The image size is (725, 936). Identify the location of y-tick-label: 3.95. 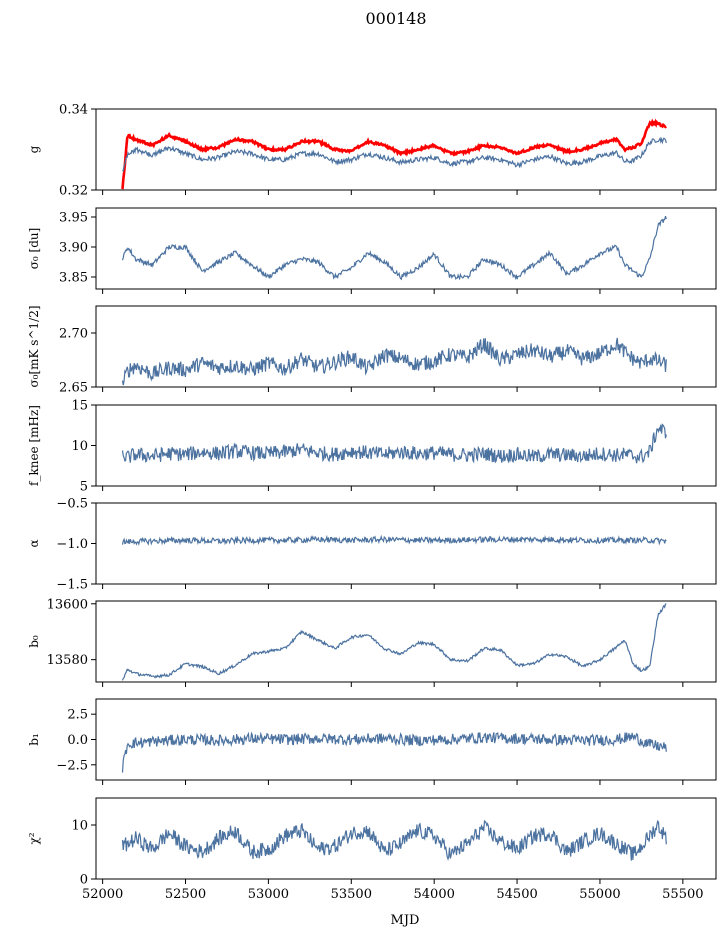
(73, 218).